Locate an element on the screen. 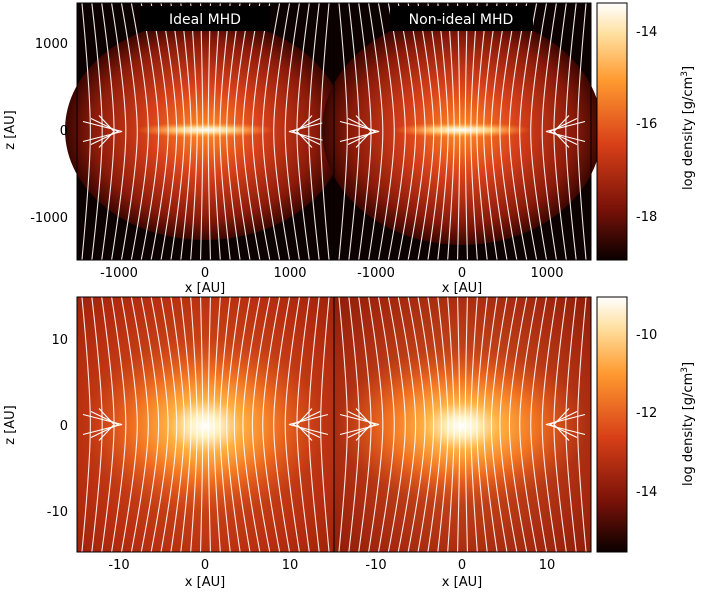  colorbar-tick-label: -10 is located at coordinates (646, 335).